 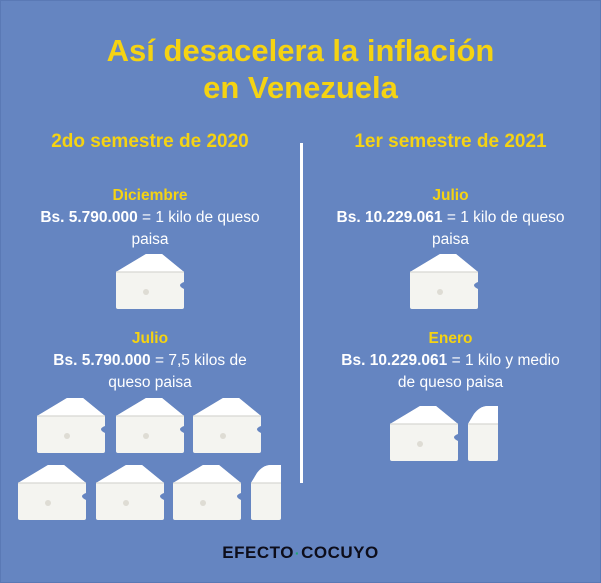 I want to click on right-lower-price: Bs. 10.229.061, so click(x=394, y=360).